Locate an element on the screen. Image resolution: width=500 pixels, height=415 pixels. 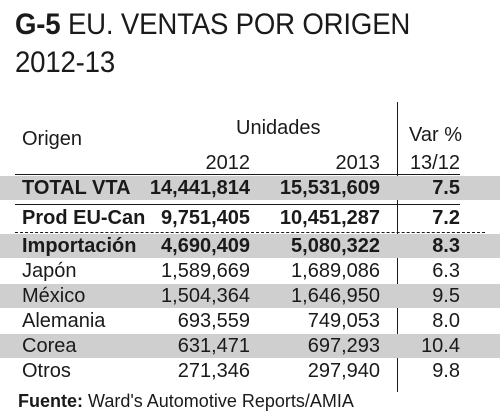
row-origin: TOTAL VTA is located at coordinates (76, 188).